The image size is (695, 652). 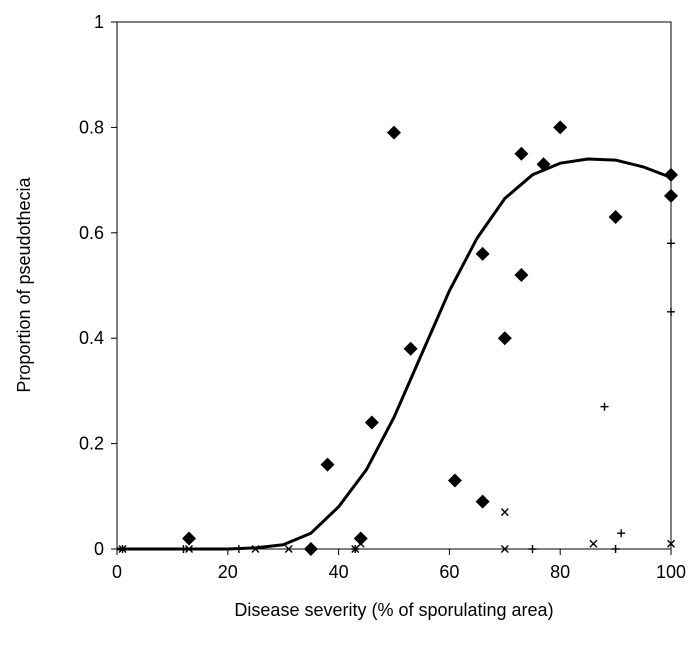 I want to click on x-tick-label: 0, so click(x=117, y=572).